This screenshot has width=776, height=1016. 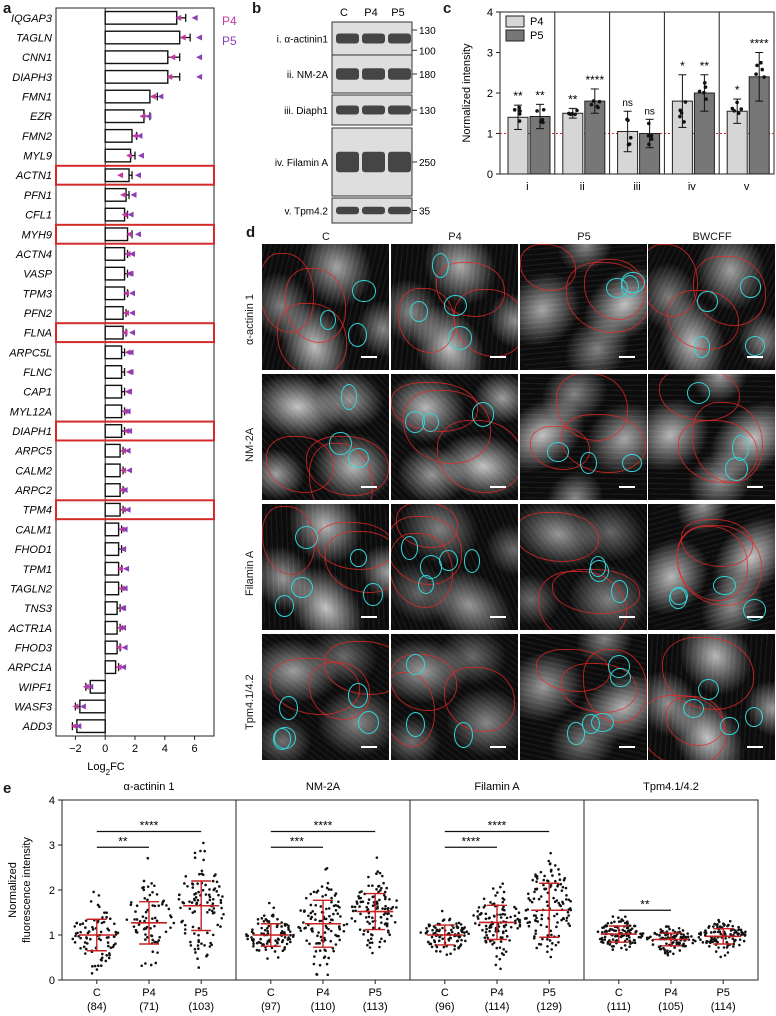 What do you see at coordinates (399, 110) in the screenshot?
I see `blot-band` at bounding box center [399, 110].